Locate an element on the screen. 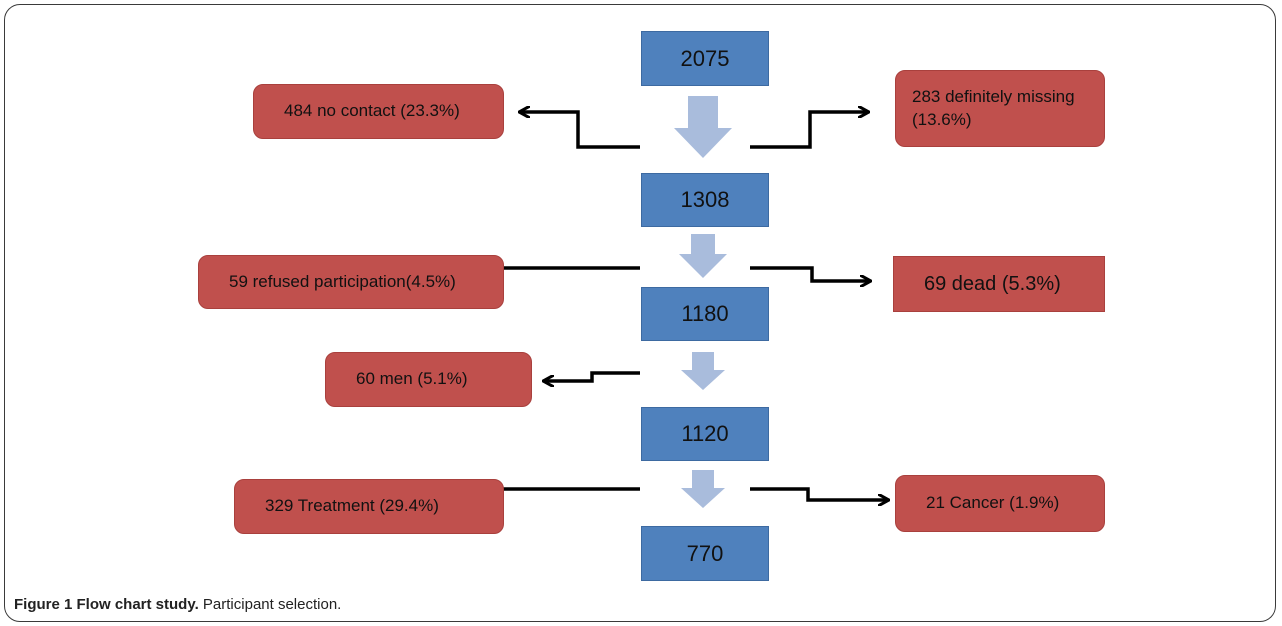 The image size is (1282, 626). exclusion-box-no-contact: 484 no contact (23.3%) is located at coordinates (378, 111).